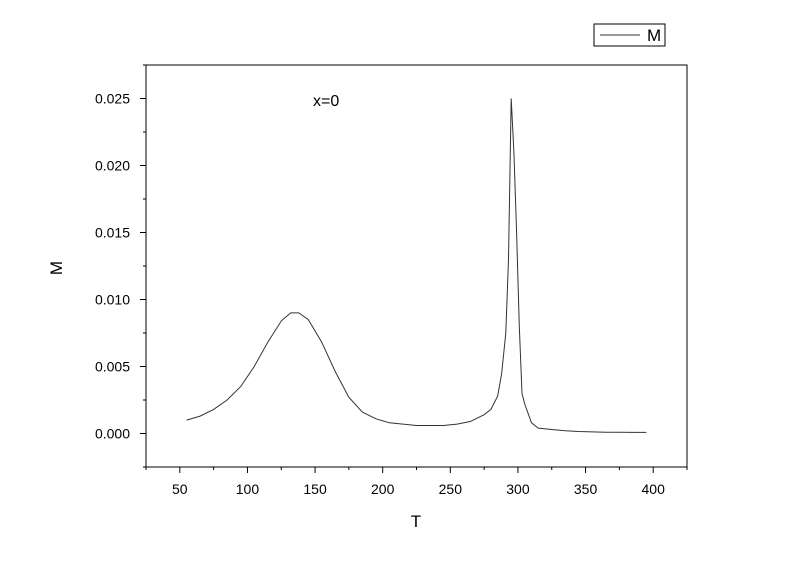 This screenshot has width=800, height=561. Describe the element at coordinates (112, 300) in the screenshot. I see `y-tick-label: 0.010` at that location.